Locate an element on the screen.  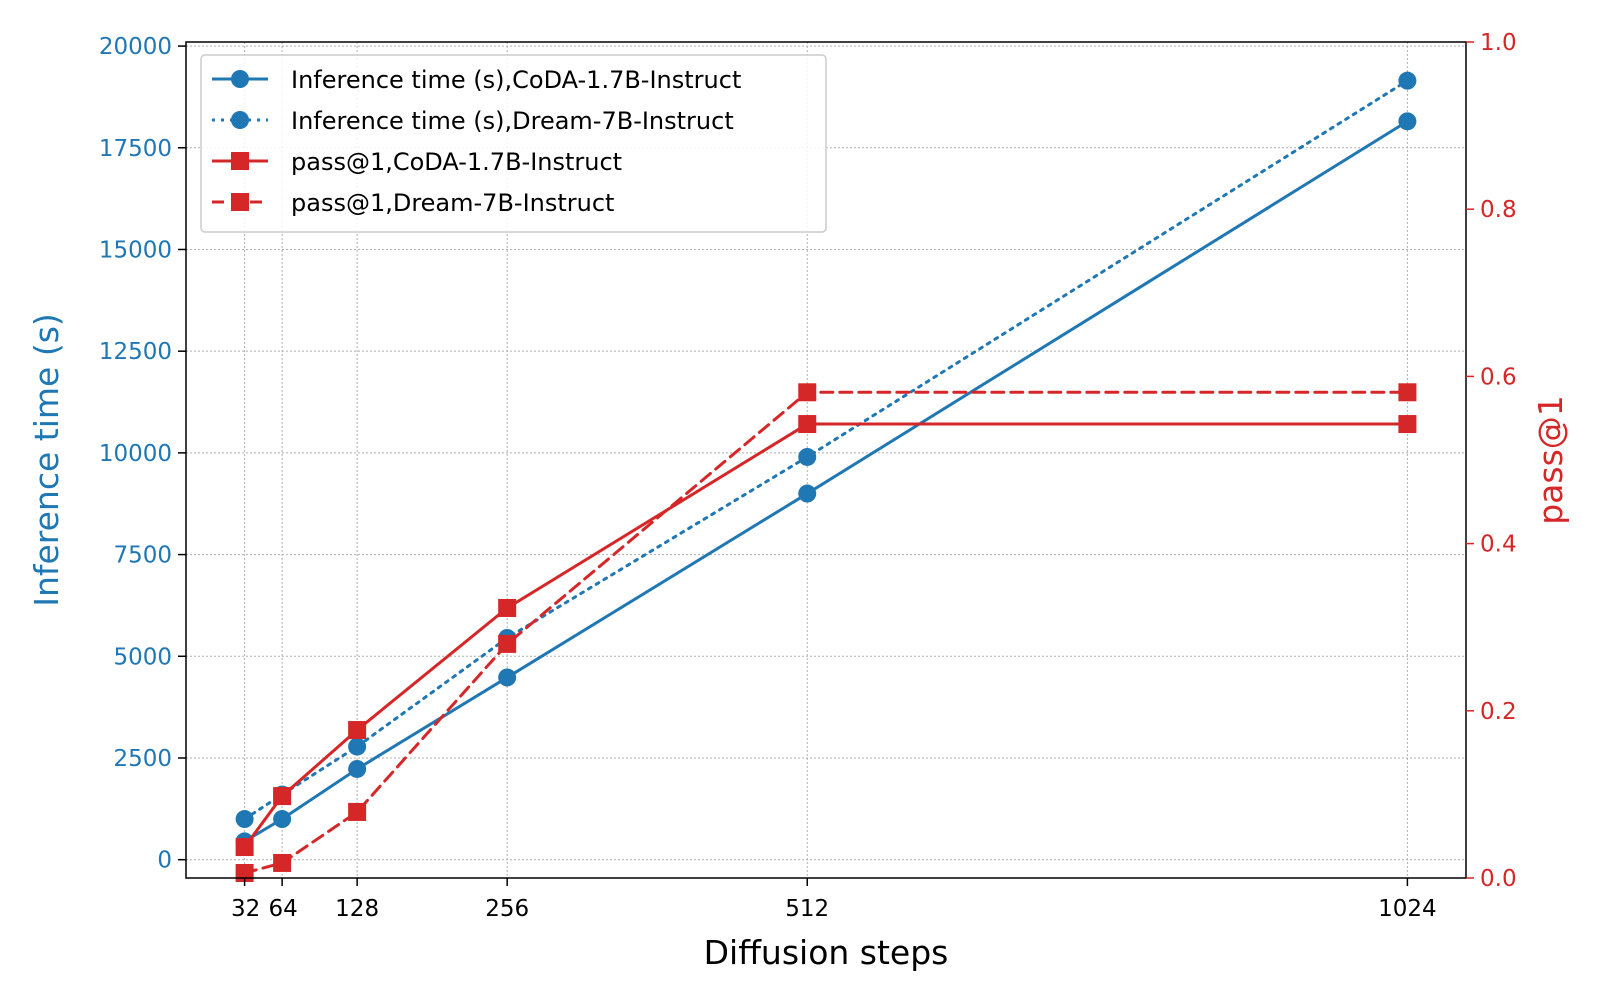
y-left-tick-label: 0 is located at coordinates (164, 861).